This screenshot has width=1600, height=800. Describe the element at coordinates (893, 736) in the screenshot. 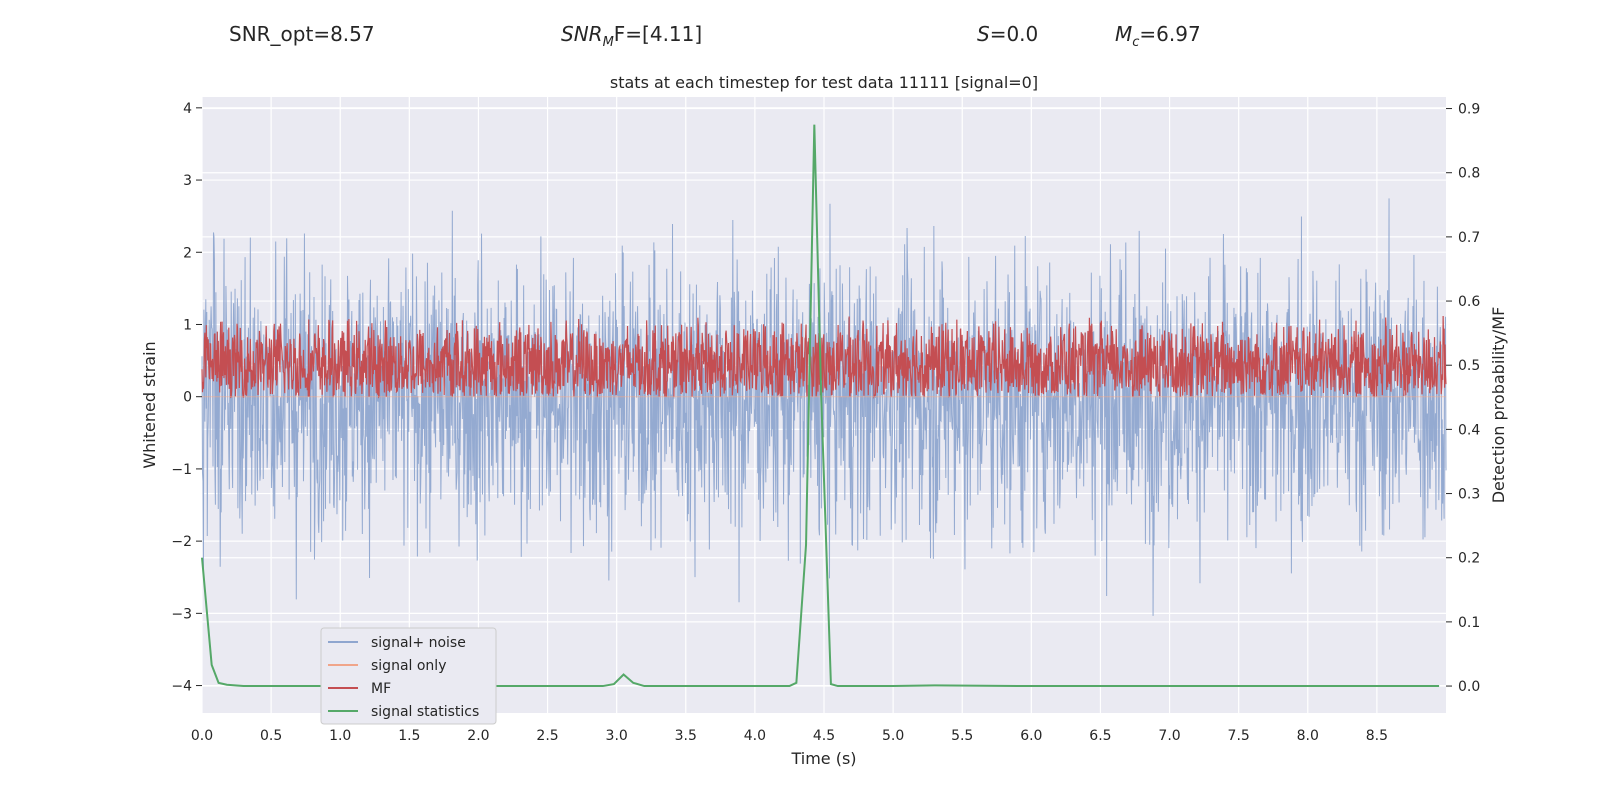

I see `x-tick-label: 5.0` at that location.